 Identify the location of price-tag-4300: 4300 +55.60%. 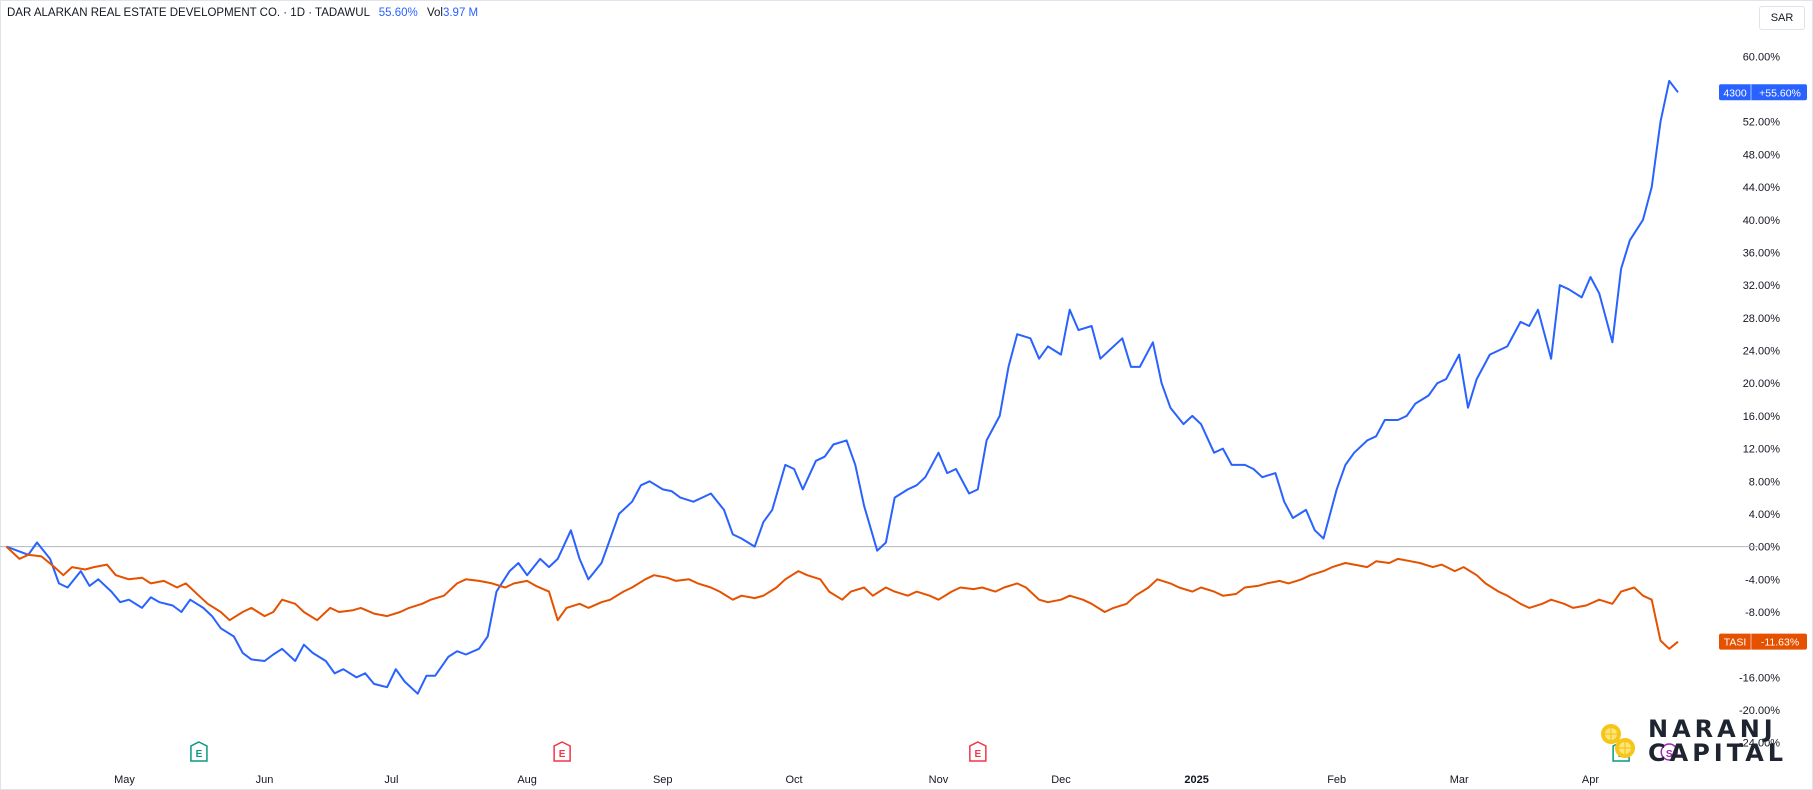
(1763, 92).